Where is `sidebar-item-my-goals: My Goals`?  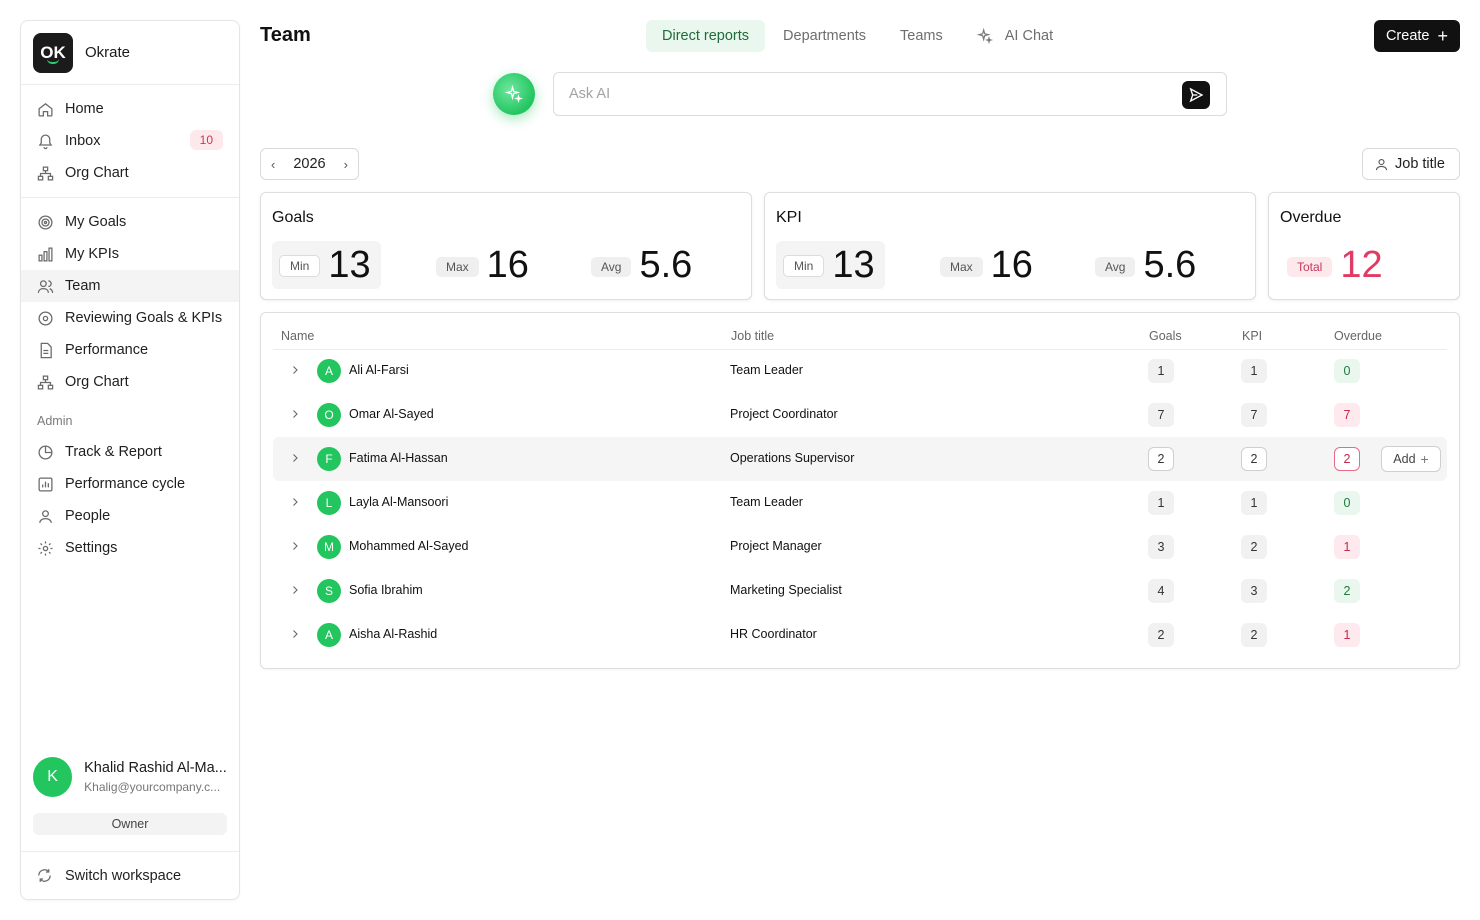
sidebar-item-my-goals: My Goals is located at coordinates (130, 222).